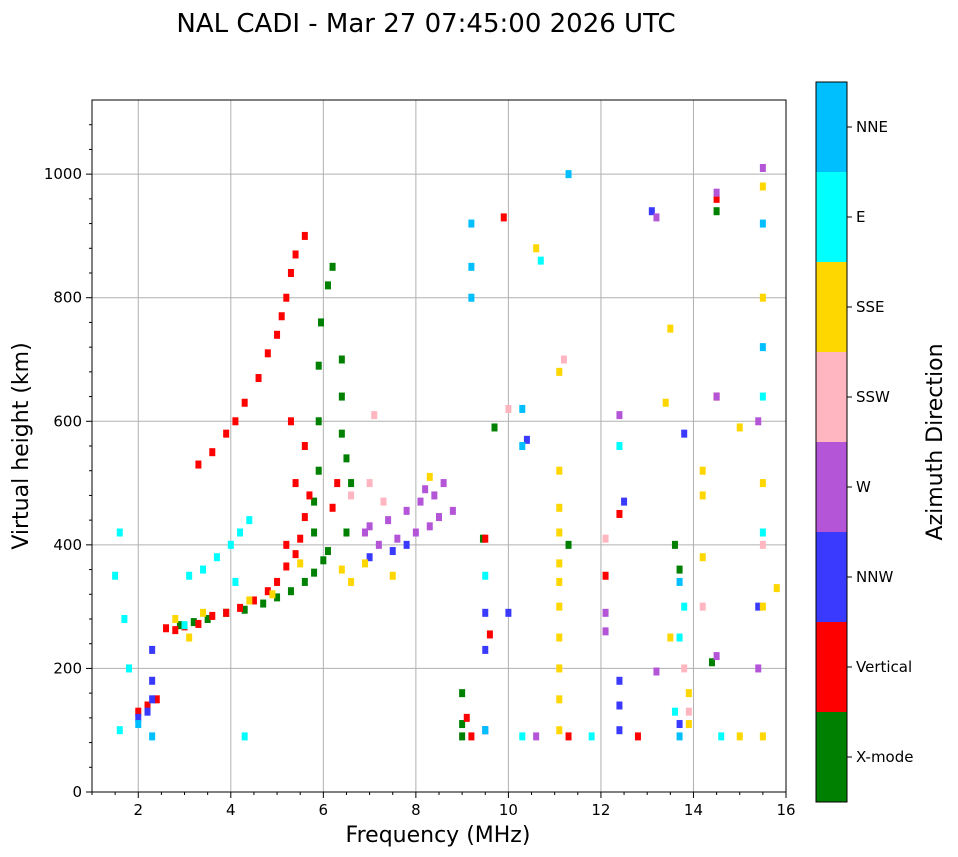 Image resolution: width=958 pixels, height=857 pixels. What do you see at coordinates (21, 445) in the screenshot?
I see `y-axis-label: Virtual height (km)` at bounding box center [21, 445].